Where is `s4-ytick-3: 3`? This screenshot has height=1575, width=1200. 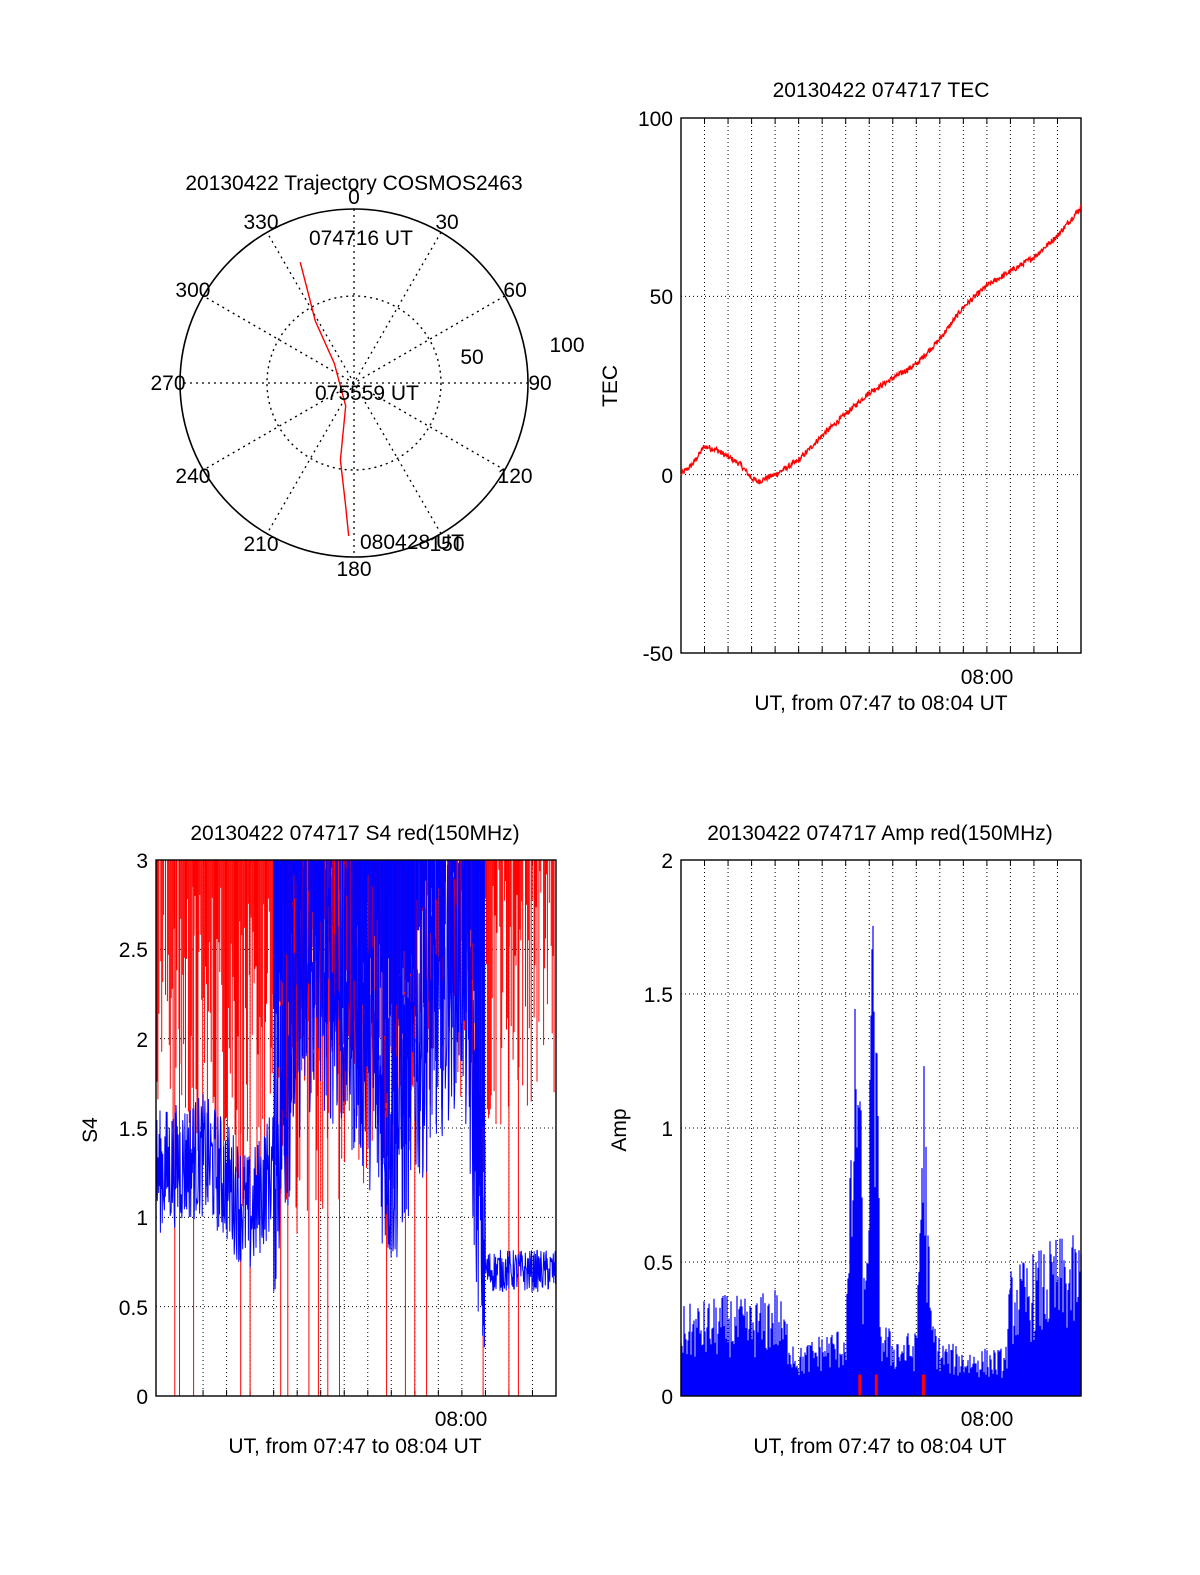 s4-ytick-3: 3 is located at coordinates (142, 861).